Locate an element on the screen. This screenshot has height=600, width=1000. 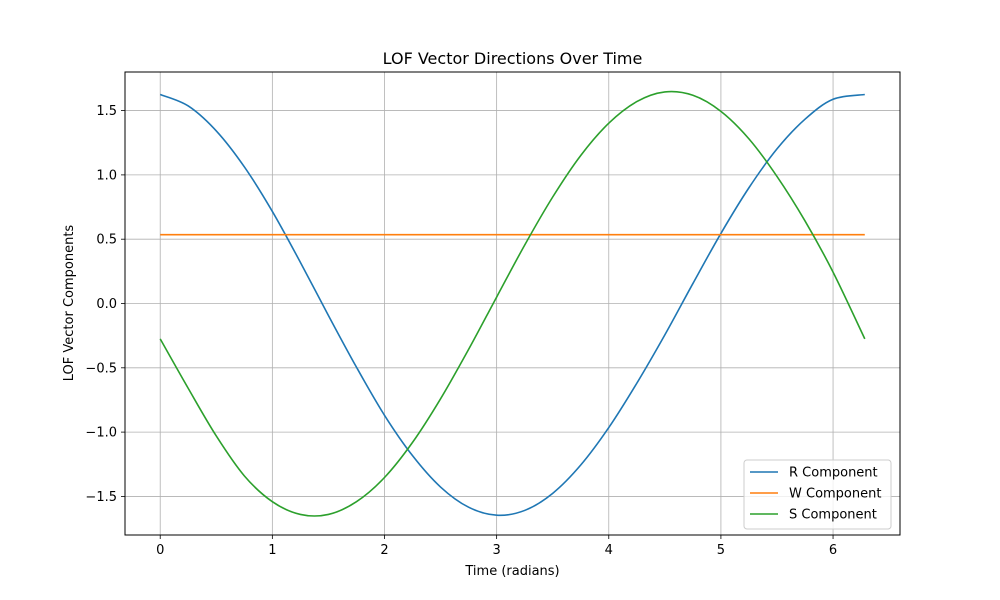
x-tick-label: 3 is located at coordinates (496, 550).